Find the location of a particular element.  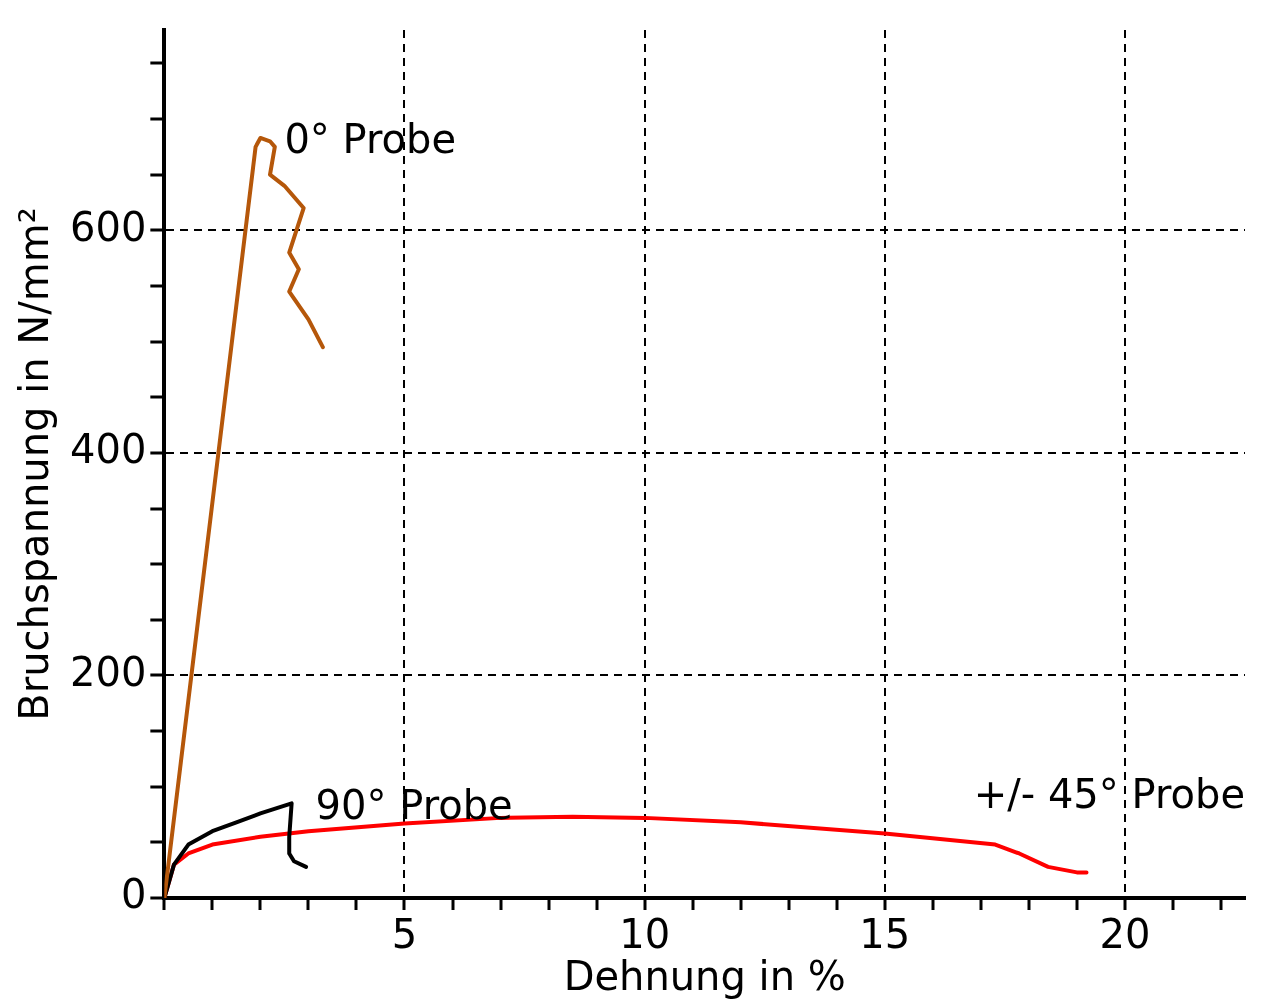

series-label: +/- 45° Probe is located at coordinates (1109, 793).